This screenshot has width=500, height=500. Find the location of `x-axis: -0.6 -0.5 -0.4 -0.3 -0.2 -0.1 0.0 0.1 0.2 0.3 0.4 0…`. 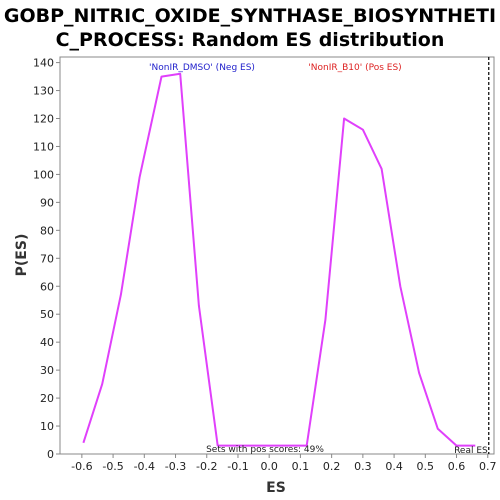

x-axis: -0.6 -0.5 -0.4 -0.3 -0.2 -0.1 0.0 0.1 0.2 0.3 0.4 0… is located at coordinates (284, 463).